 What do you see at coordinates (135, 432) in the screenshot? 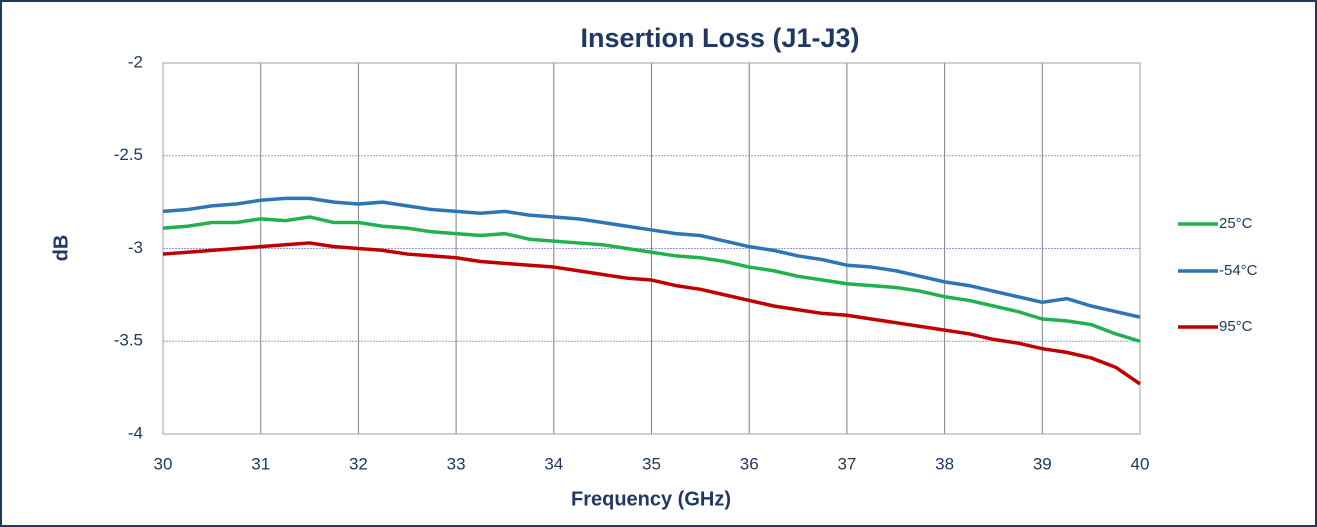
I see `y-tick-label: -4` at bounding box center [135, 432].